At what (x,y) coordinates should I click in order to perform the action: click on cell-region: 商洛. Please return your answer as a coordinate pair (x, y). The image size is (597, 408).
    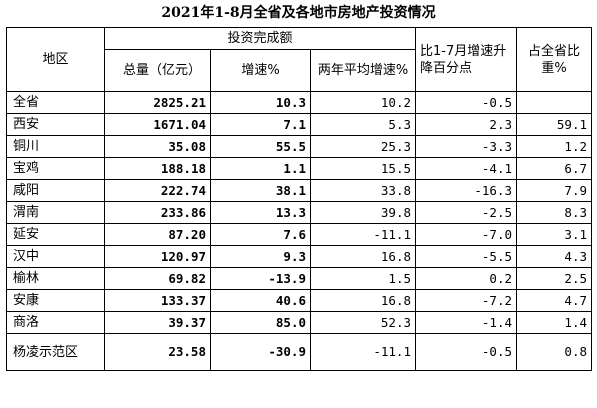
    Looking at the image, I should click on (55, 322).